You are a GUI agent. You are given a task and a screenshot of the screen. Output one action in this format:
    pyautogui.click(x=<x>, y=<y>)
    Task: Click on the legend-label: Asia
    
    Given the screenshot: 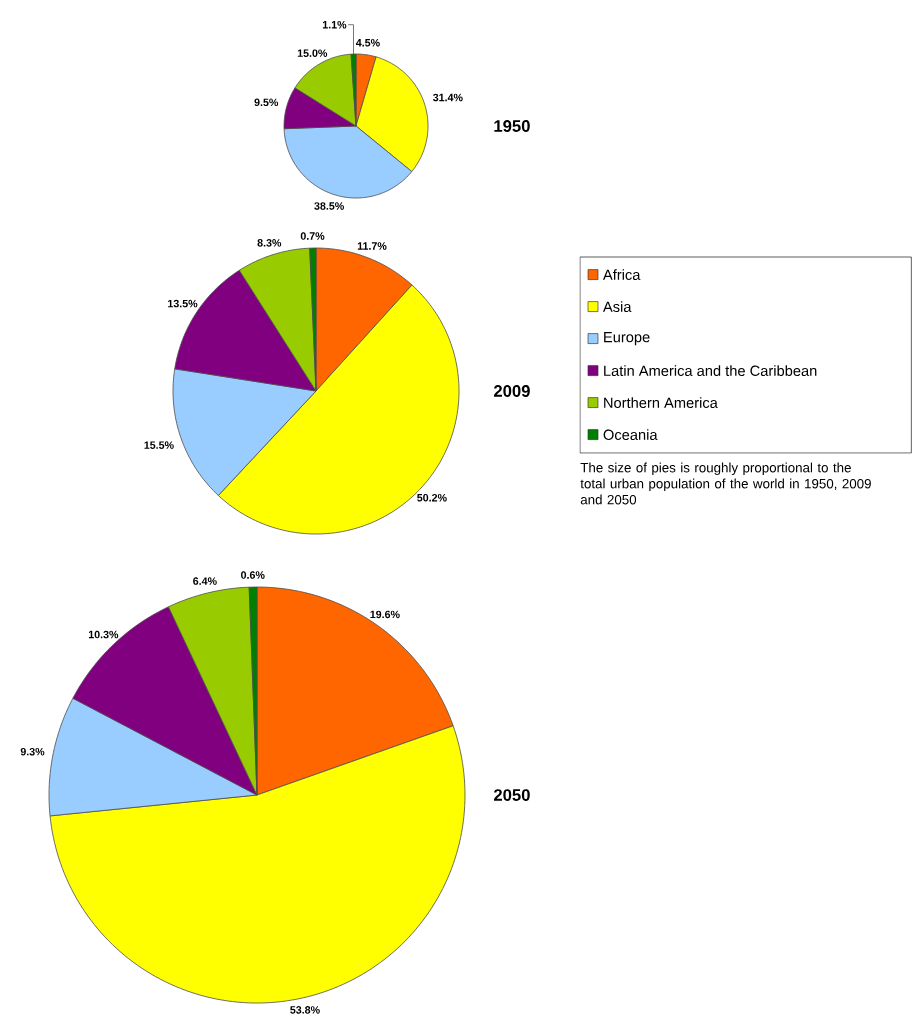 What is the action you would take?
    pyautogui.click(x=617, y=306)
    